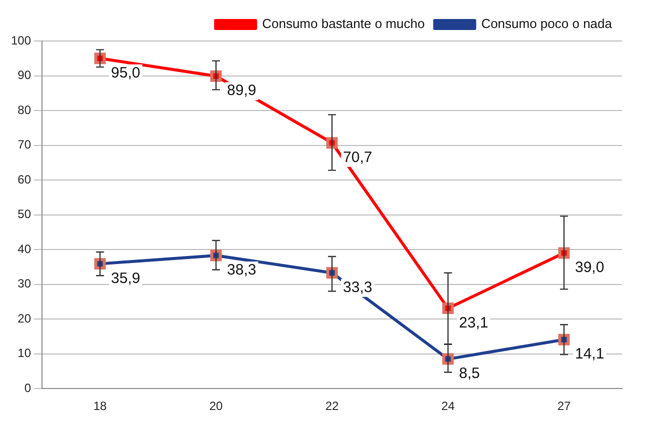  Describe the element at coordinates (357, 157) in the screenshot. I see `data-label: 70,7` at that location.